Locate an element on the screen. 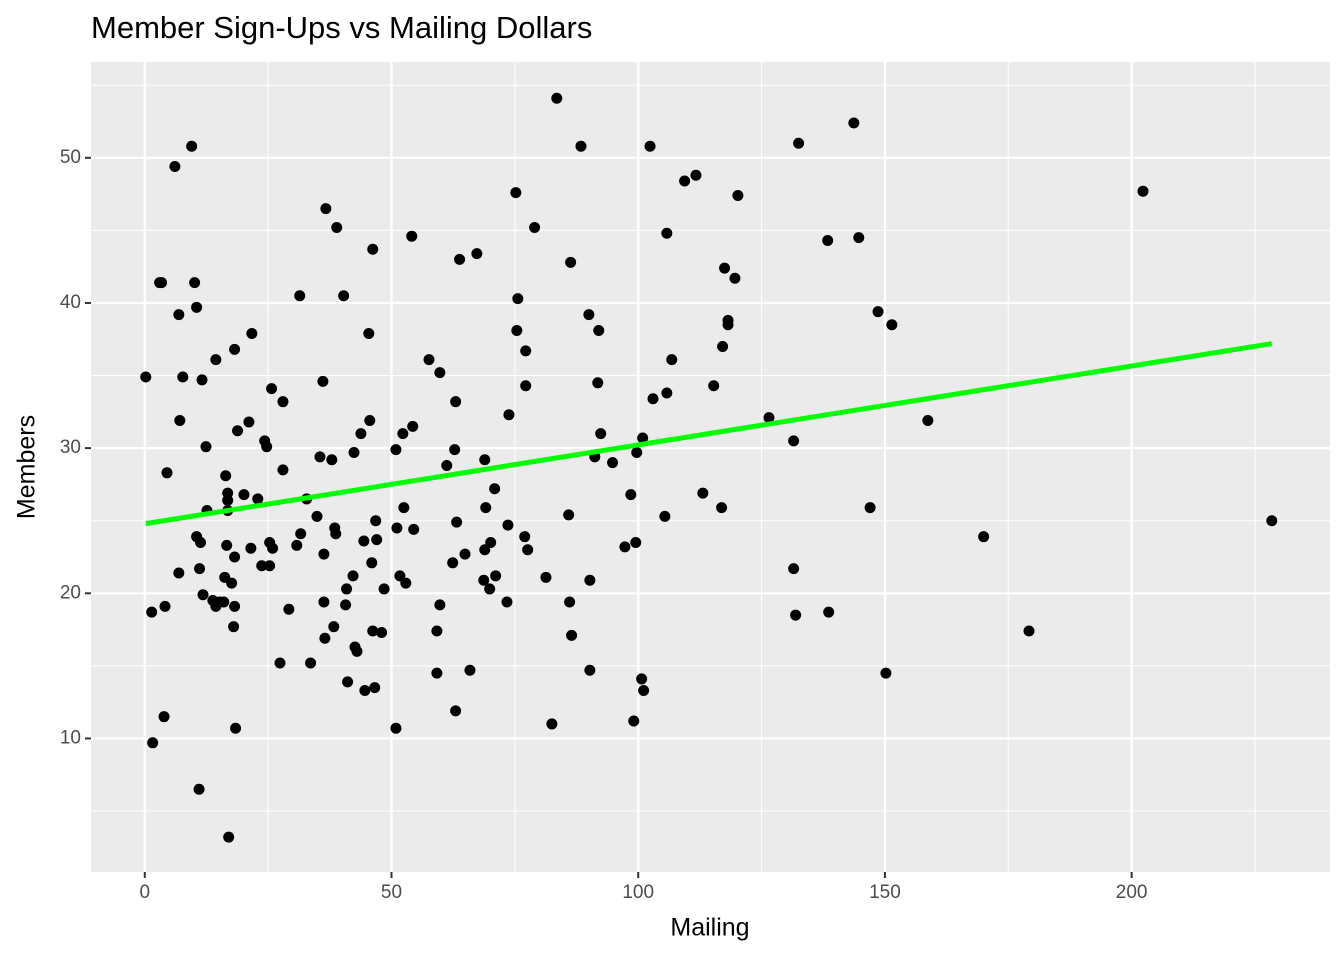  y-tick-label: 30 is located at coordinates (70, 447).